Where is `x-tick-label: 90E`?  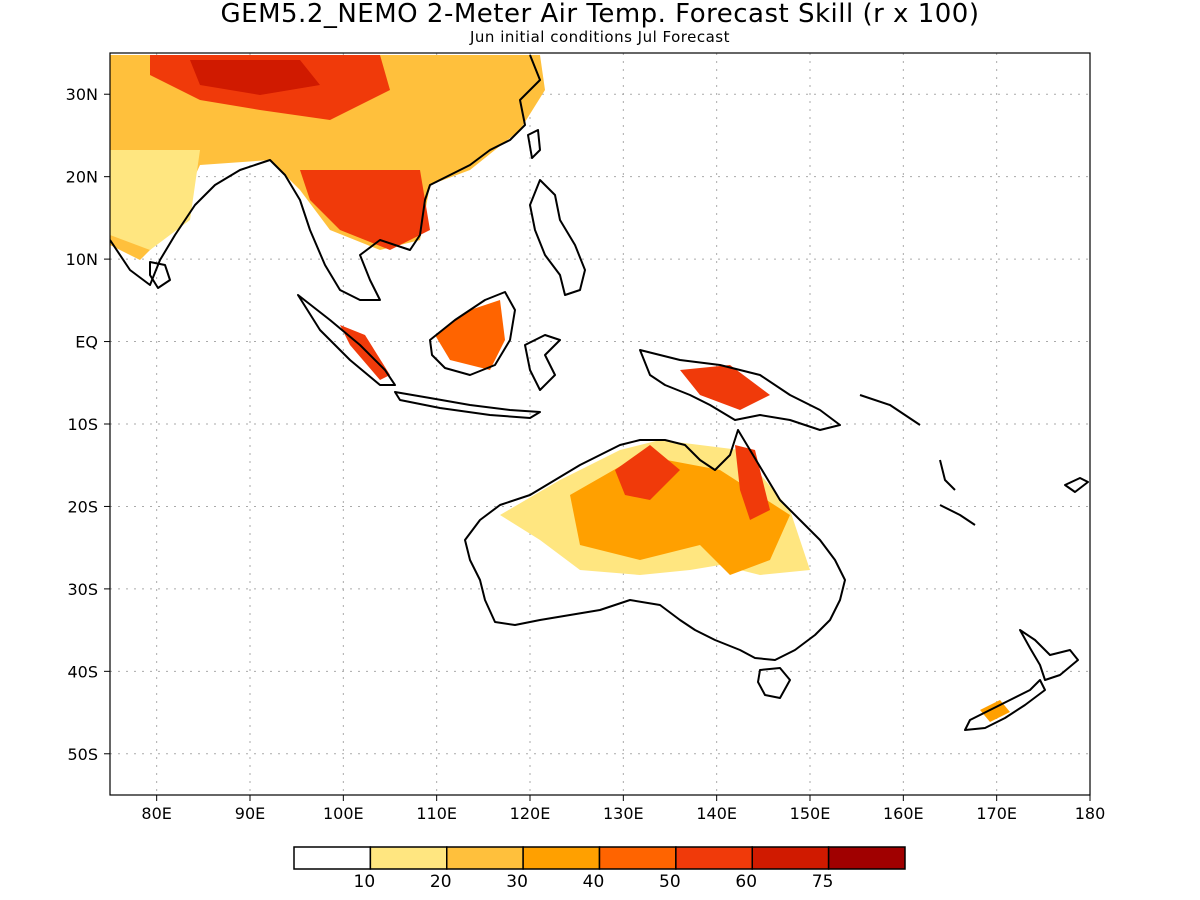 x-tick-label: 90E is located at coordinates (250, 813).